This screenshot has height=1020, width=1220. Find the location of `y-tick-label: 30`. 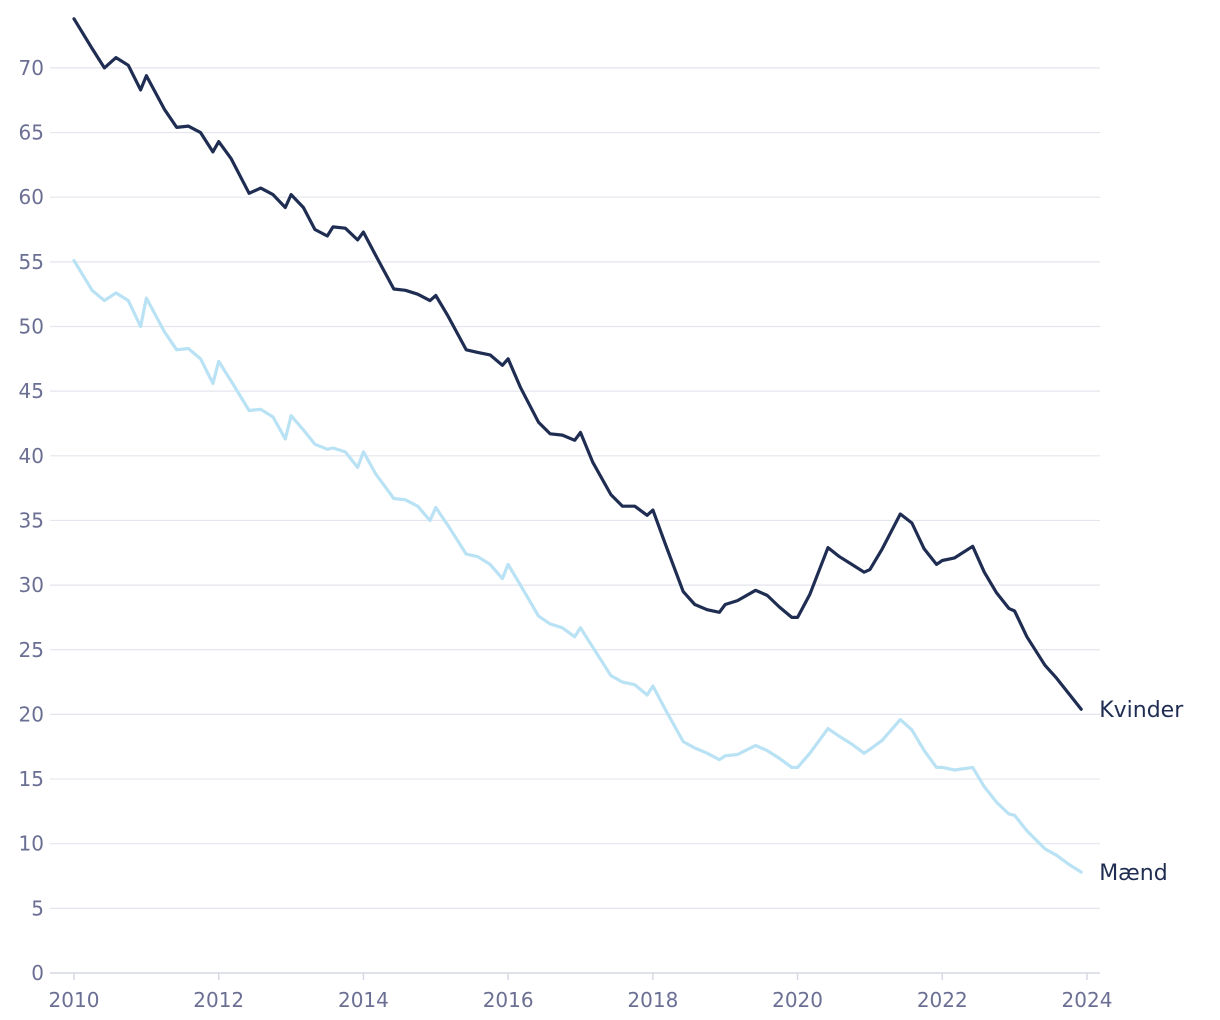

y-tick-label: 30 is located at coordinates (31, 585).